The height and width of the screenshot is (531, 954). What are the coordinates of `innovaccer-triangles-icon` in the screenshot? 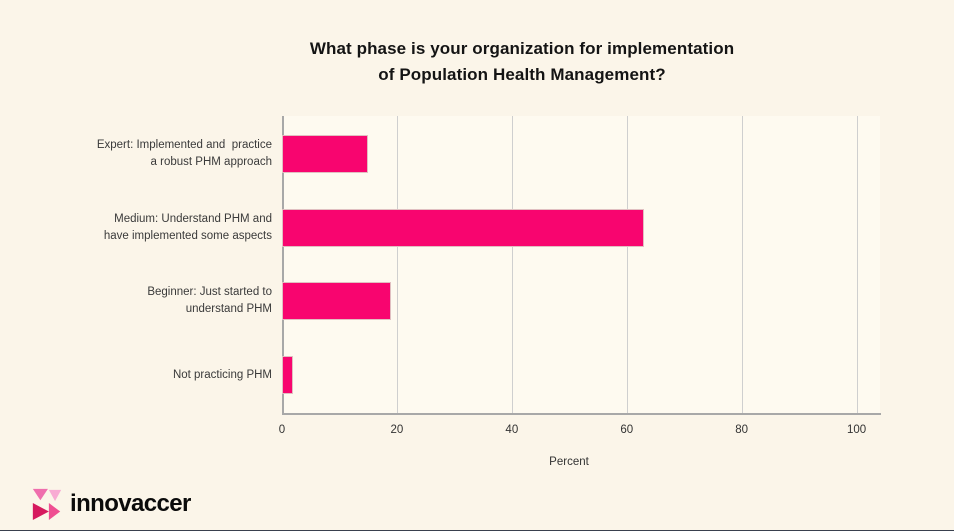 It's located at (47, 504).